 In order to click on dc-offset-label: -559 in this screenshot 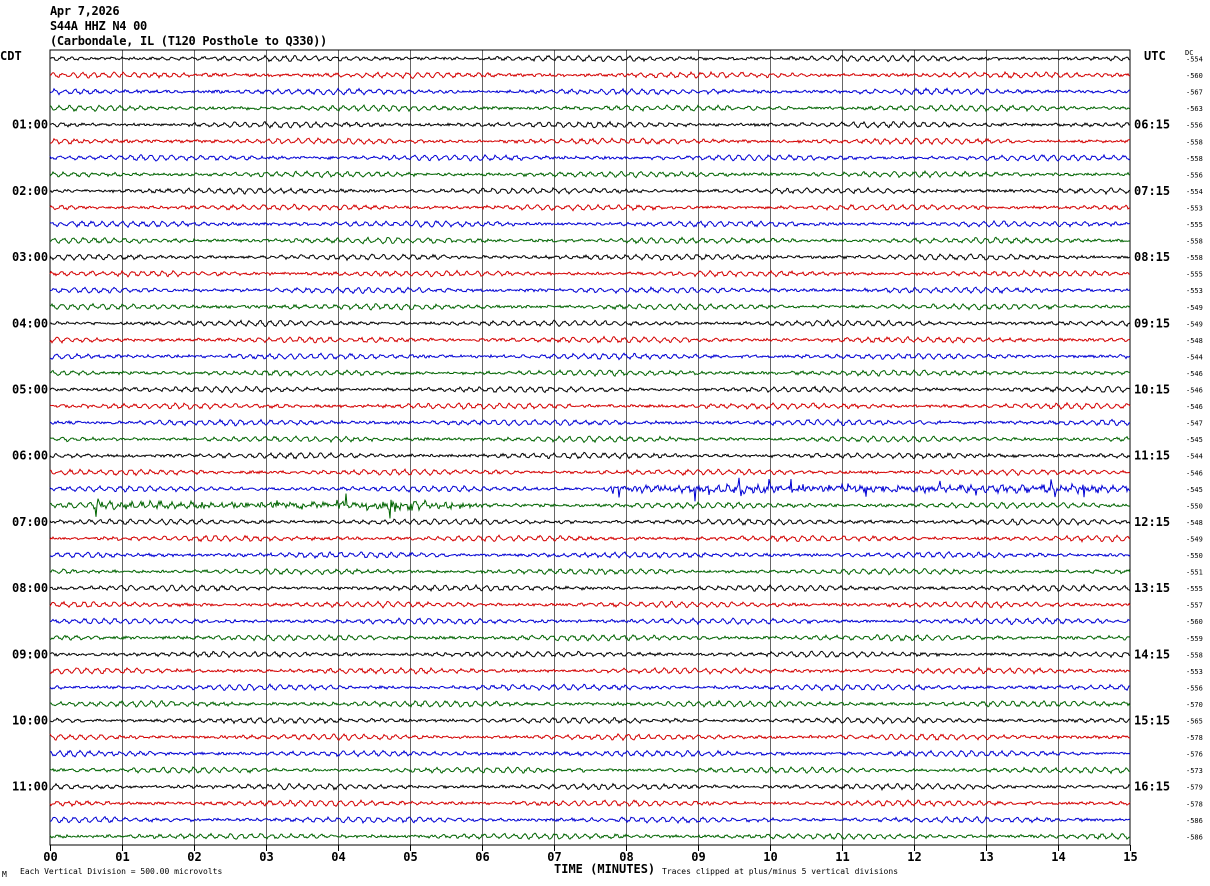, I will do `click(1194, 639)`.